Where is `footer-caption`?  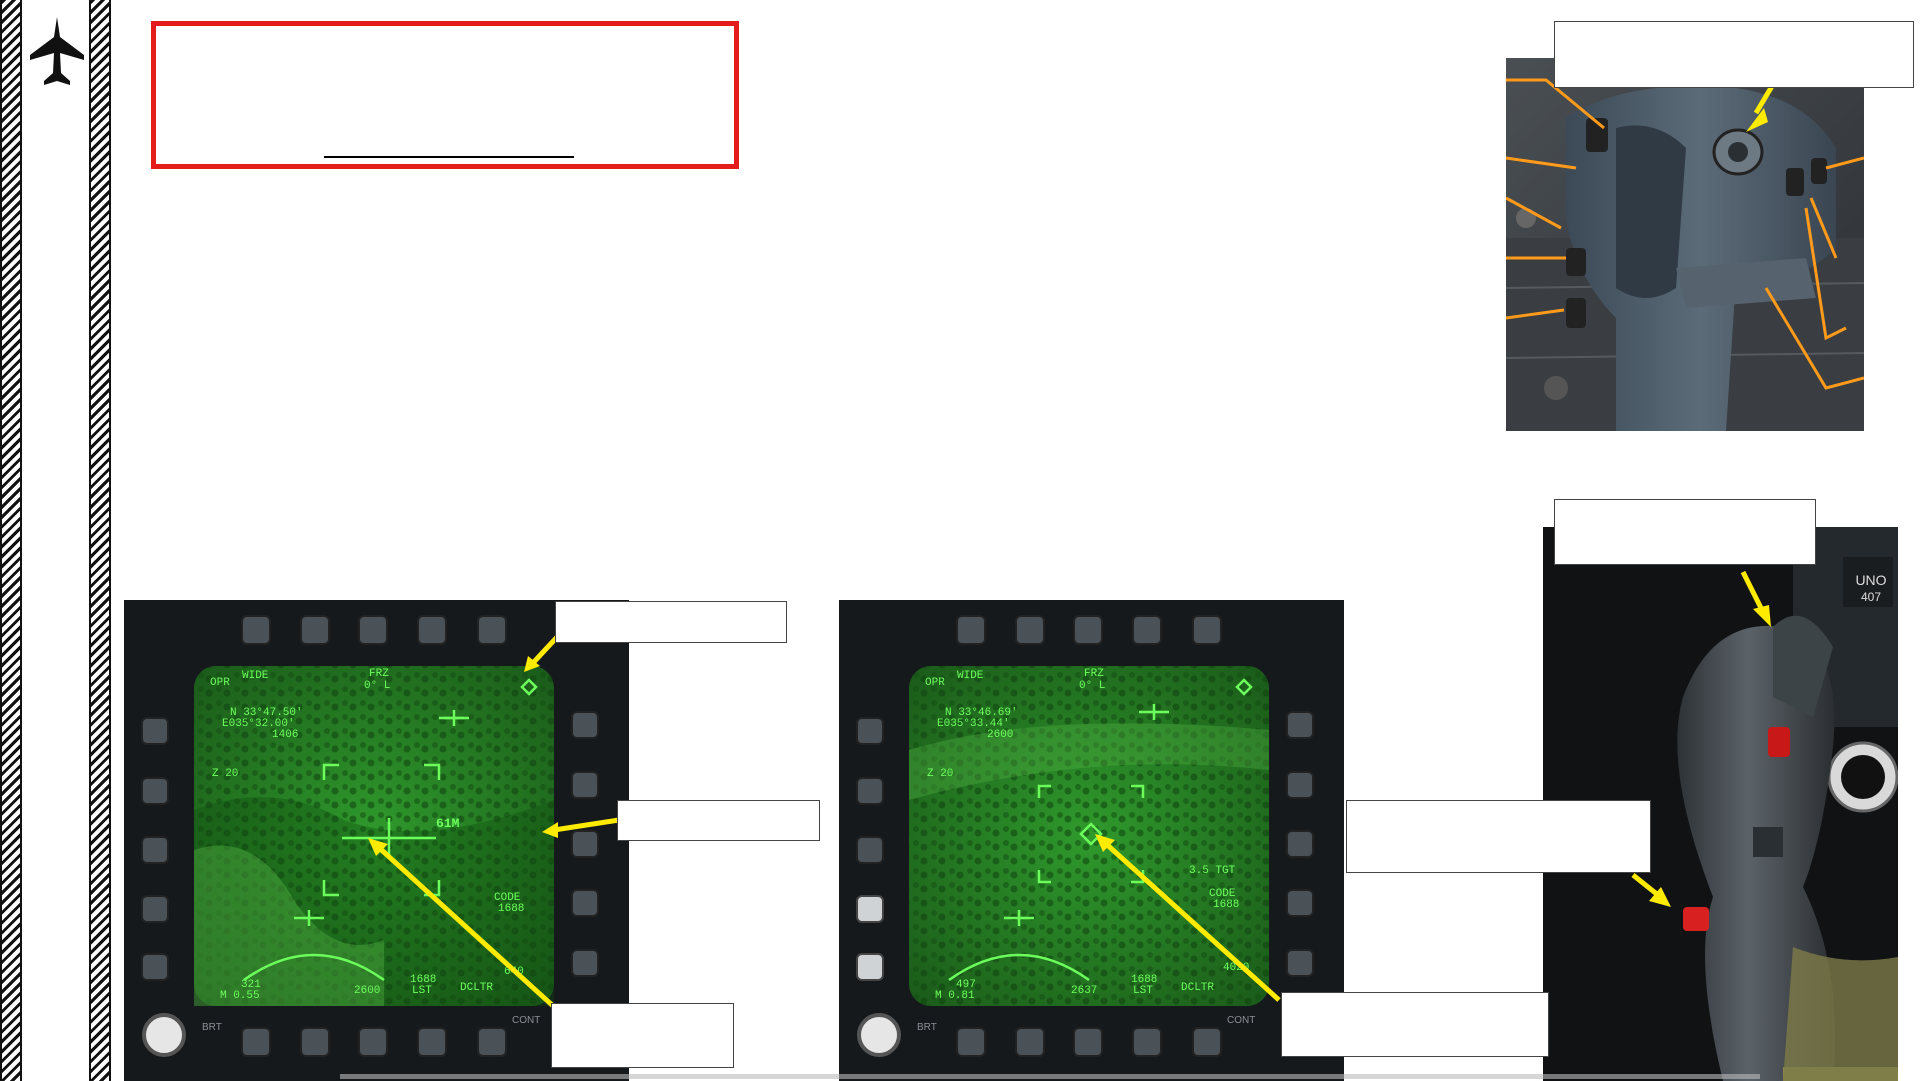
footer-caption is located at coordinates (1050, 1076).